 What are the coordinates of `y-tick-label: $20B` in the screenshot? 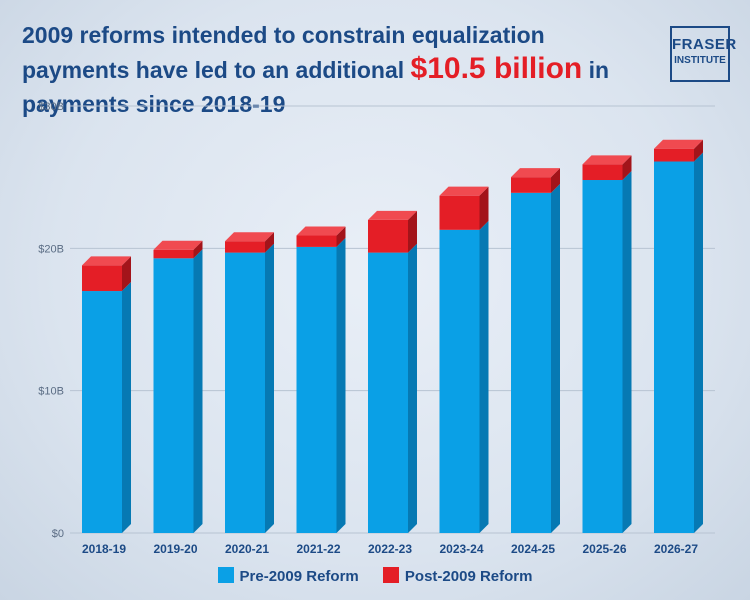 It's located at (51, 249).